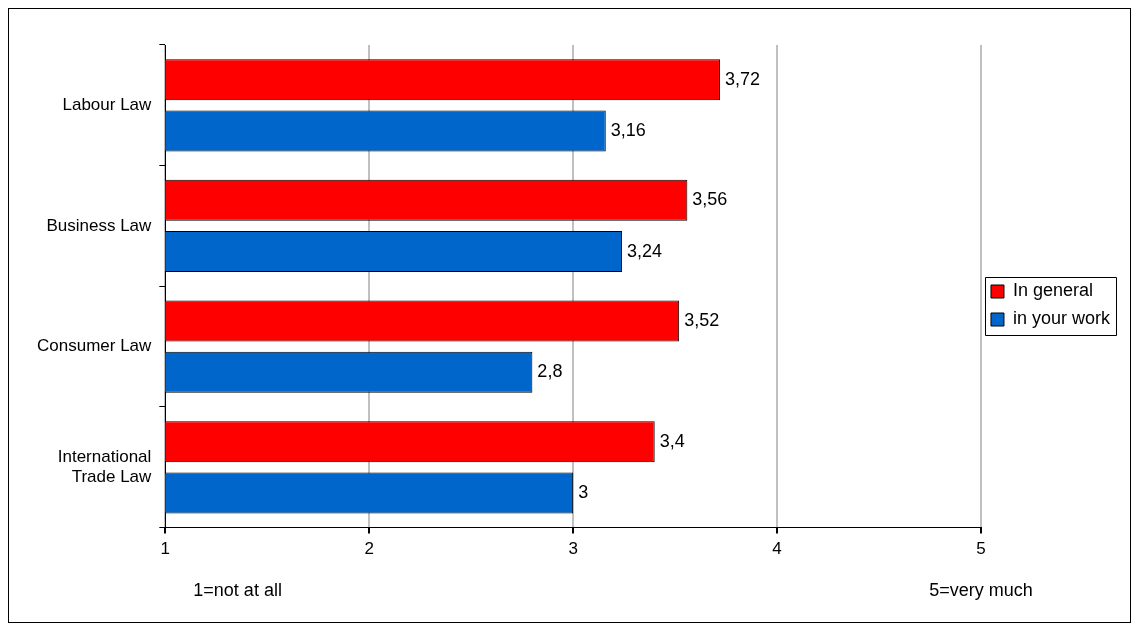 Image resolution: width=1139 pixels, height=631 pixels. What do you see at coordinates (645, 250) in the screenshot?
I see `data-label: 3,24` at bounding box center [645, 250].